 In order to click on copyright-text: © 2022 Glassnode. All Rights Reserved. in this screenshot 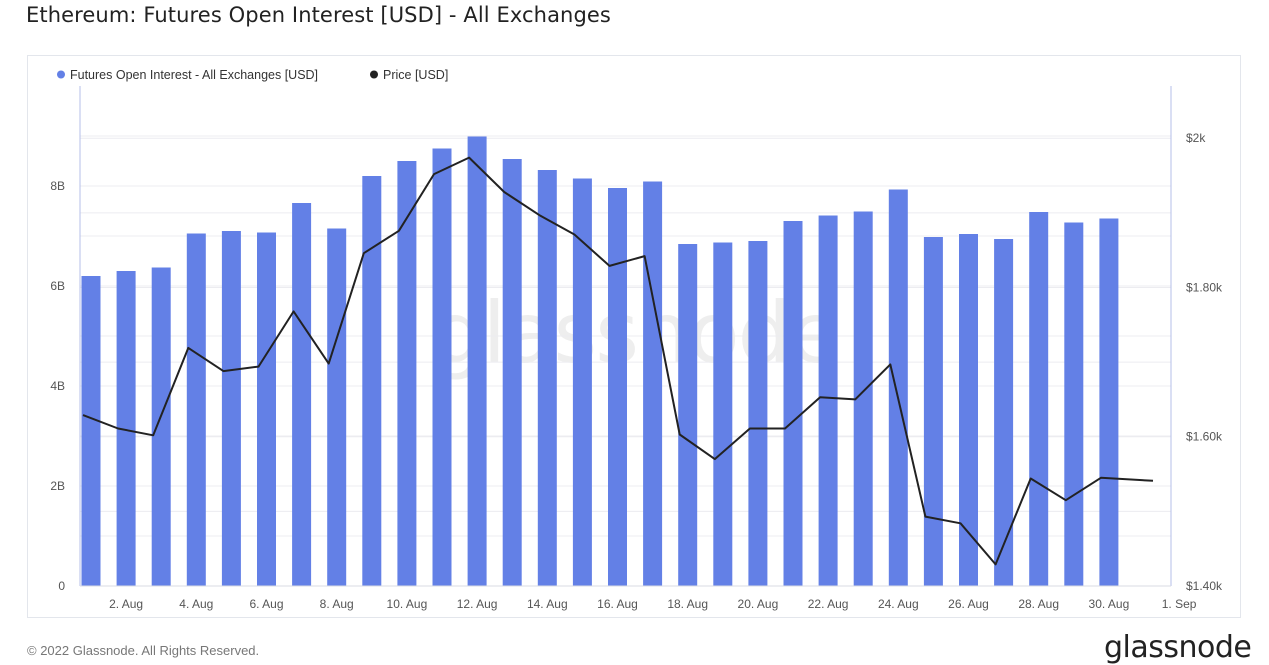, I will do `click(143, 650)`.